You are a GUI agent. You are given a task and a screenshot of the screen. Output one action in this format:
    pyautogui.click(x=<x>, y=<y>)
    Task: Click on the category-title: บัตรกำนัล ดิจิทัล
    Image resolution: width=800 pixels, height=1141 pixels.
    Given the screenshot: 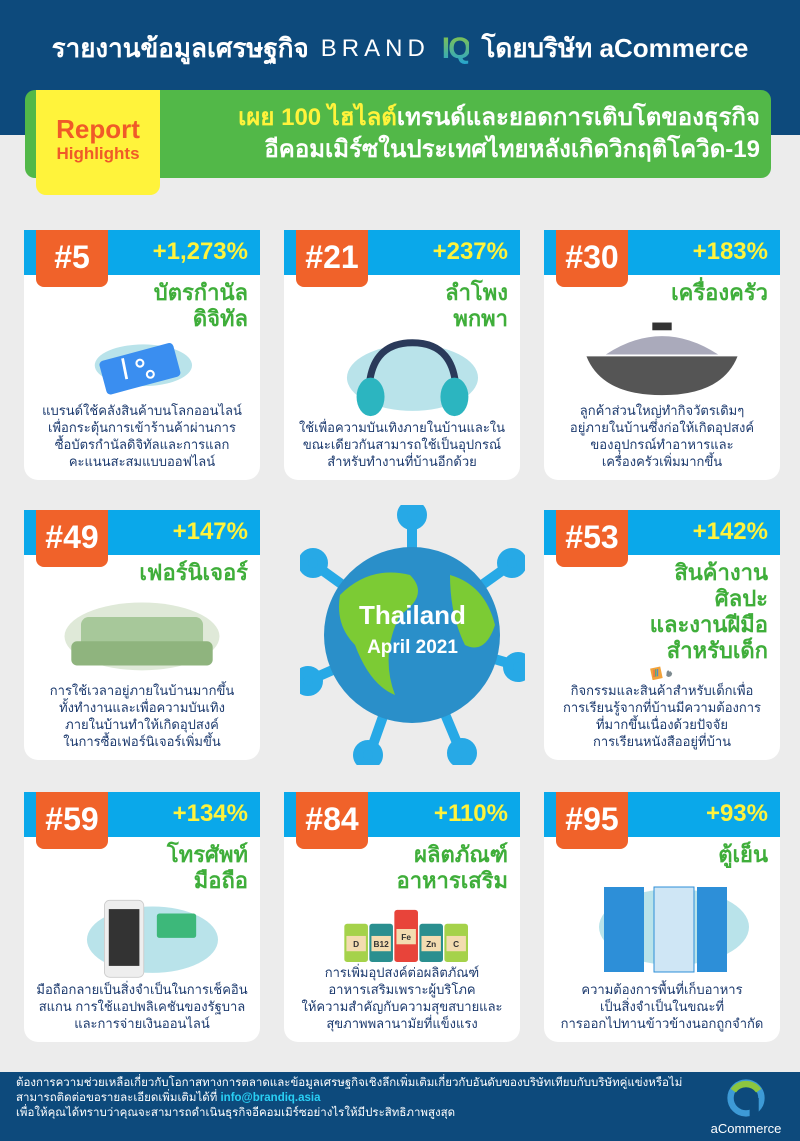 What is the action you would take?
    pyautogui.click(x=200, y=305)
    